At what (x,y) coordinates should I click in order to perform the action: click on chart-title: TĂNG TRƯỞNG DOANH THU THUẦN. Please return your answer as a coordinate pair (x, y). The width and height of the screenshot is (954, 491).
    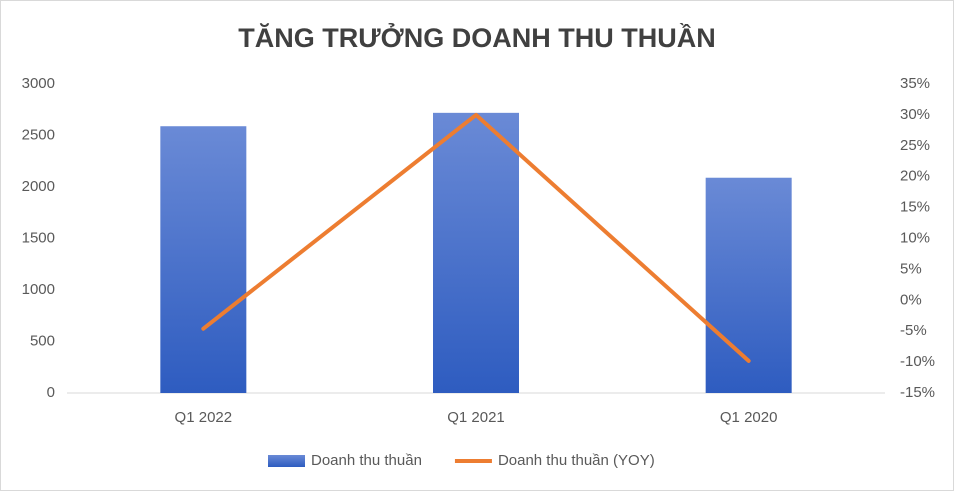
    Looking at the image, I should click on (476, 37).